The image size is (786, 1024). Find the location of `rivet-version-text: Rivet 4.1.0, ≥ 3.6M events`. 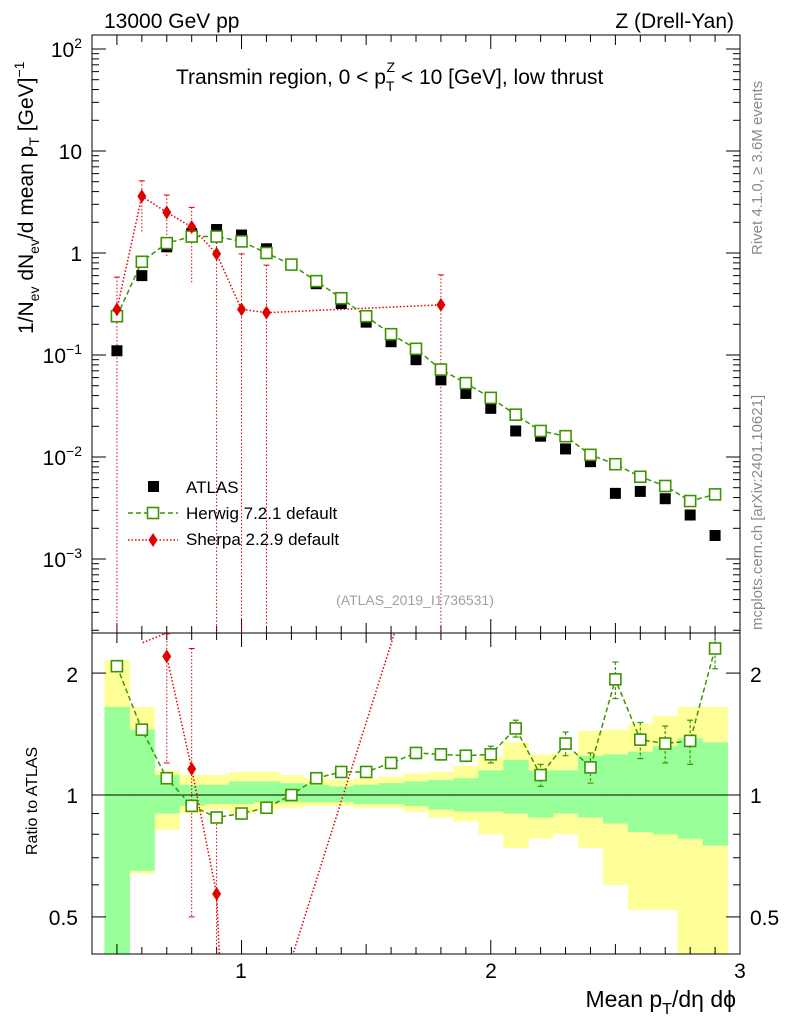

rivet-version-text: Rivet 4.1.0, ≥ 3.6M events is located at coordinates (757, 168).